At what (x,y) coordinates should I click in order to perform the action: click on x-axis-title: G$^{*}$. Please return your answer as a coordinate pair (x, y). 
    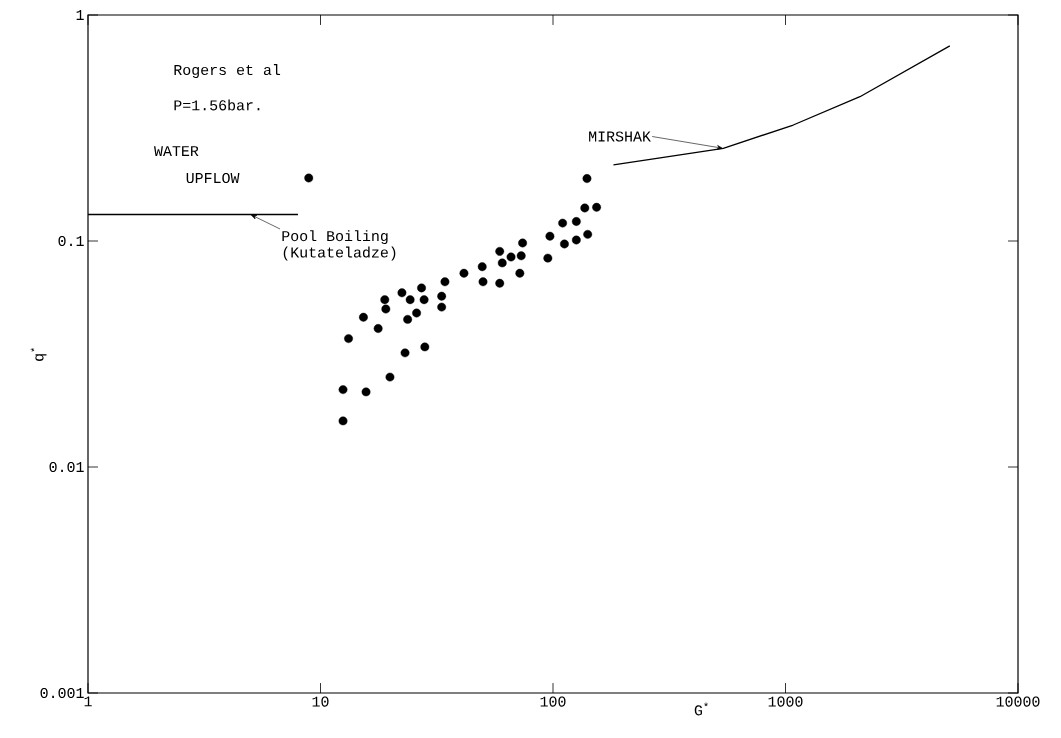
    Looking at the image, I should click on (701, 709).